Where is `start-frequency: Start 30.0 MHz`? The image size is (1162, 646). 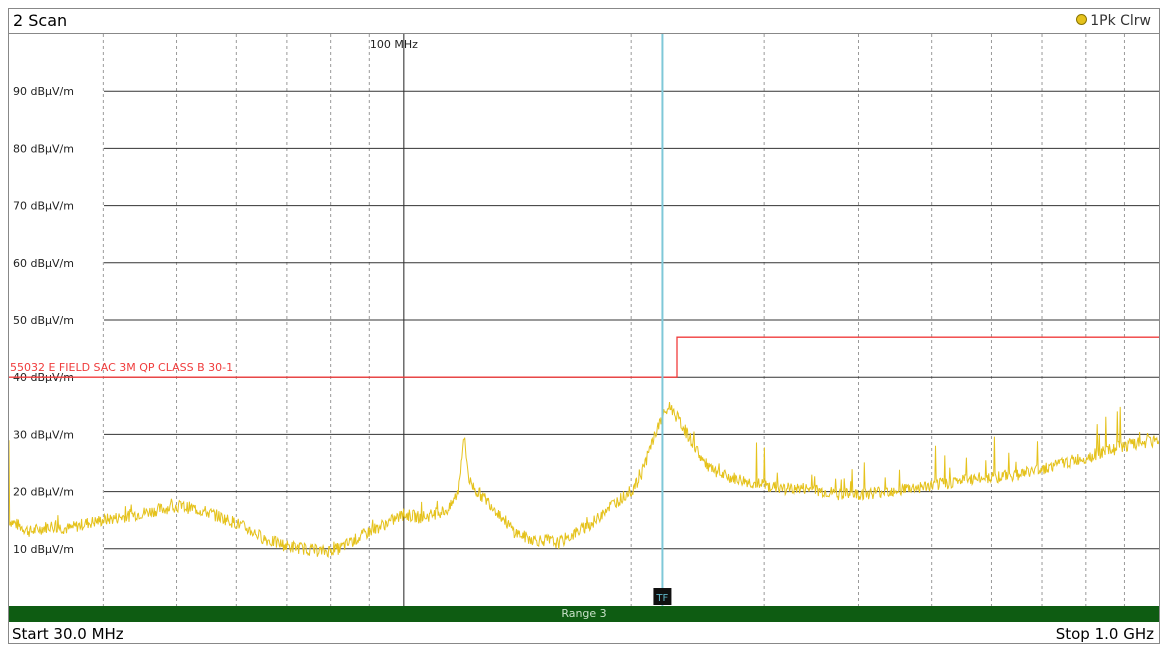 start-frequency: Start 30.0 MHz is located at coordinates (68, 634).